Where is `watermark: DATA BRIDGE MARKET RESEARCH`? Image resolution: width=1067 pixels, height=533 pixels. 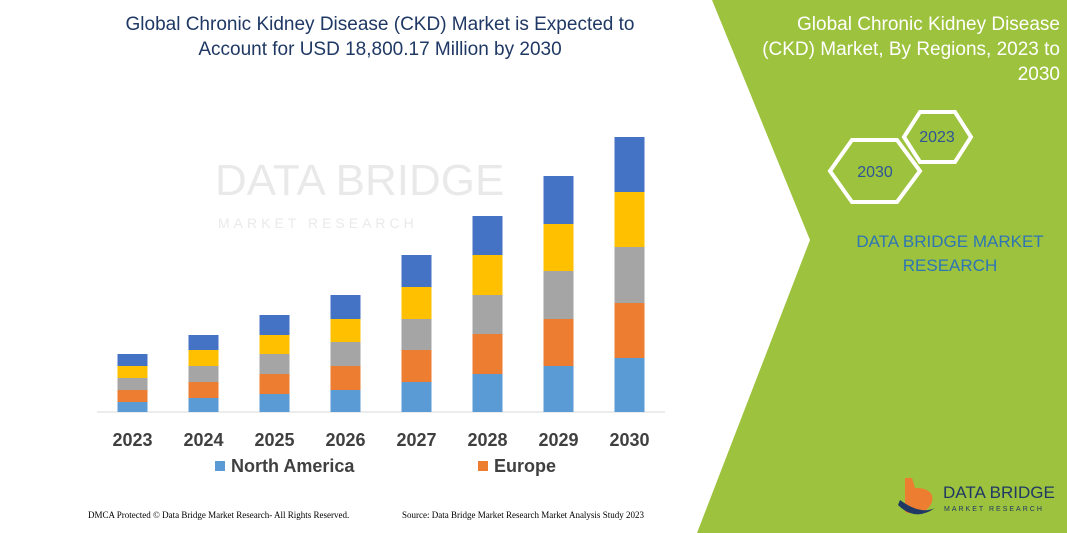
watermark: DATA BRIDGE MARKET RESEARCH is located at coordinates (359, 193).